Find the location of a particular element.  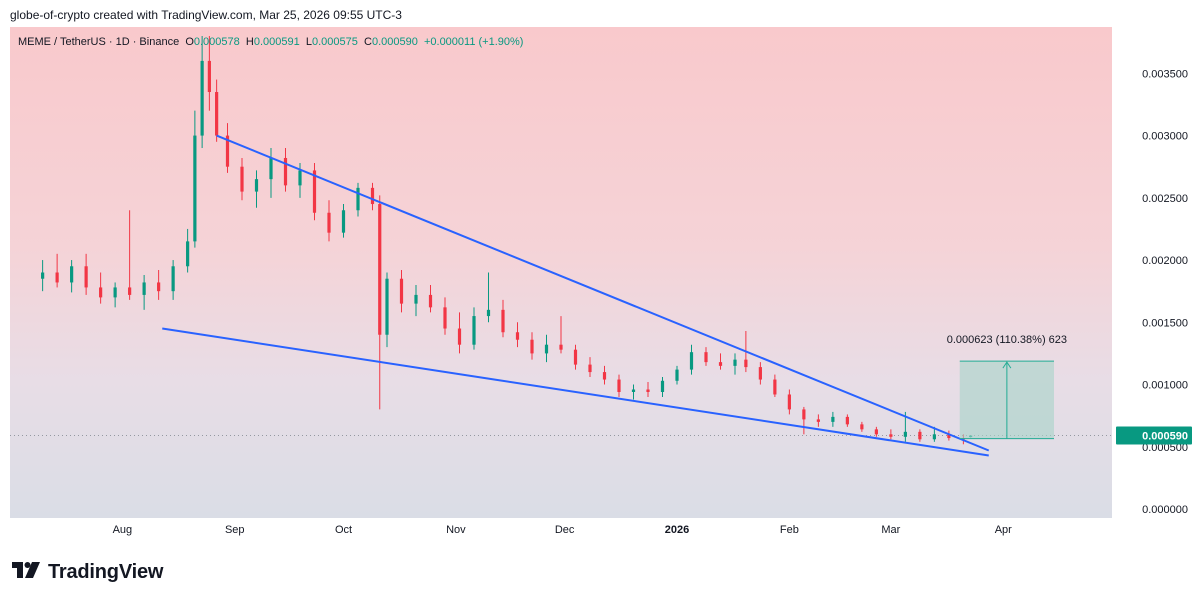

time-axis-labels: Aug Sep Oct Nov Dec 2026 Feb Mar Apr is located at coordinates (563, 530).